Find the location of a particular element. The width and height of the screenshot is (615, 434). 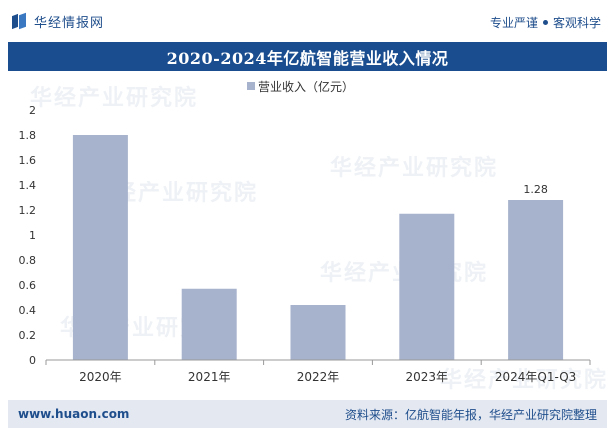

x-axis: 2020年 2021年 2022年 2023年 2024年Q1-Q3 is located at coordinates (318, 371).